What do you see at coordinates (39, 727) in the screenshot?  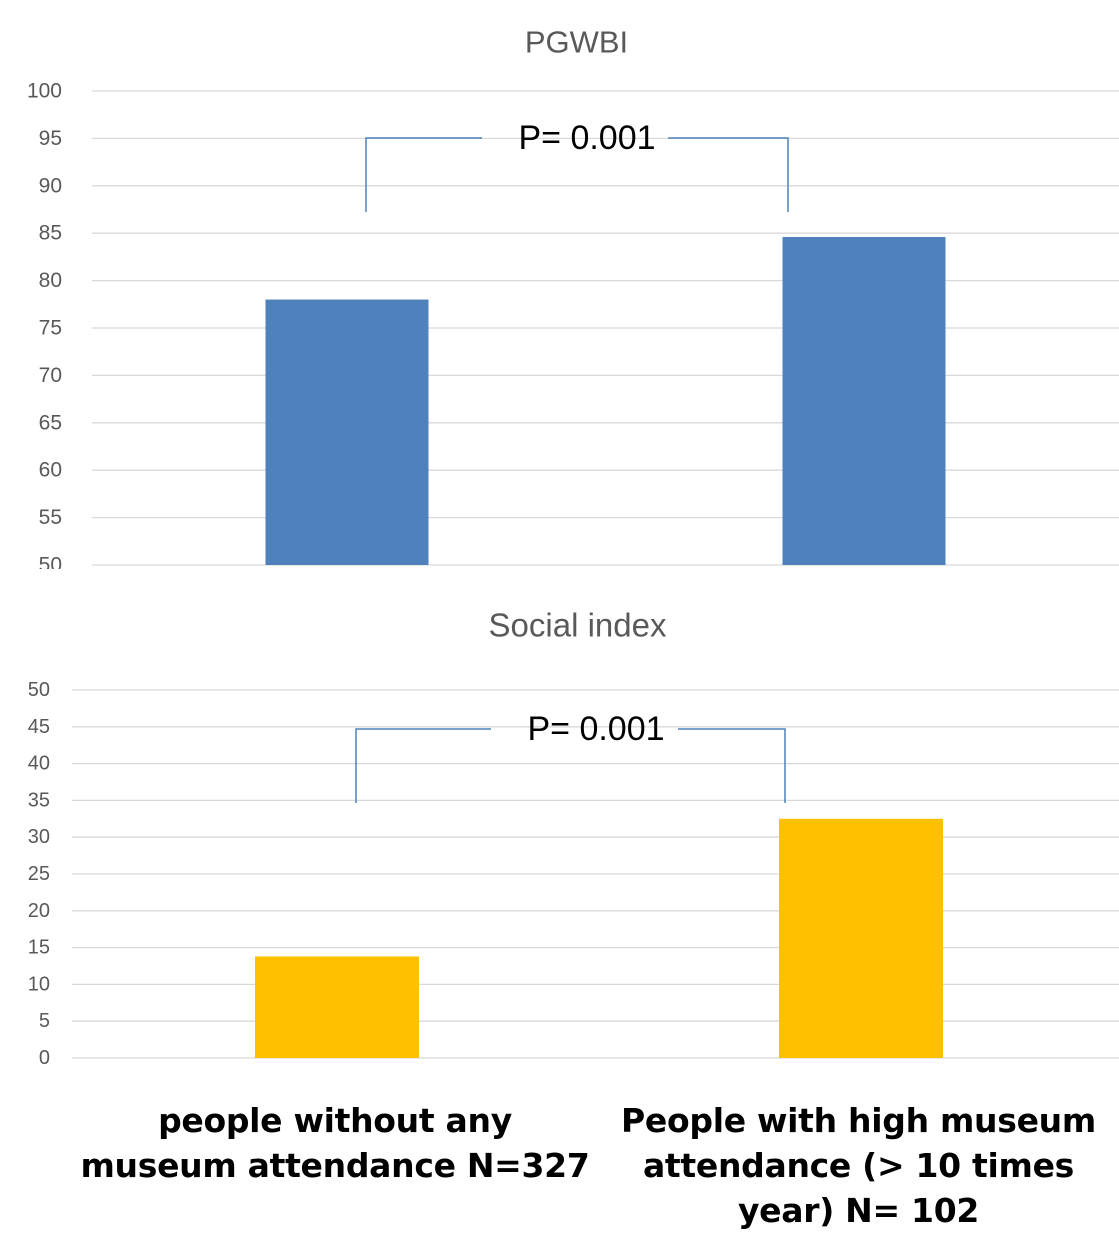 I see `chart2-tick-label: 45` at bounding box center [39, 727].